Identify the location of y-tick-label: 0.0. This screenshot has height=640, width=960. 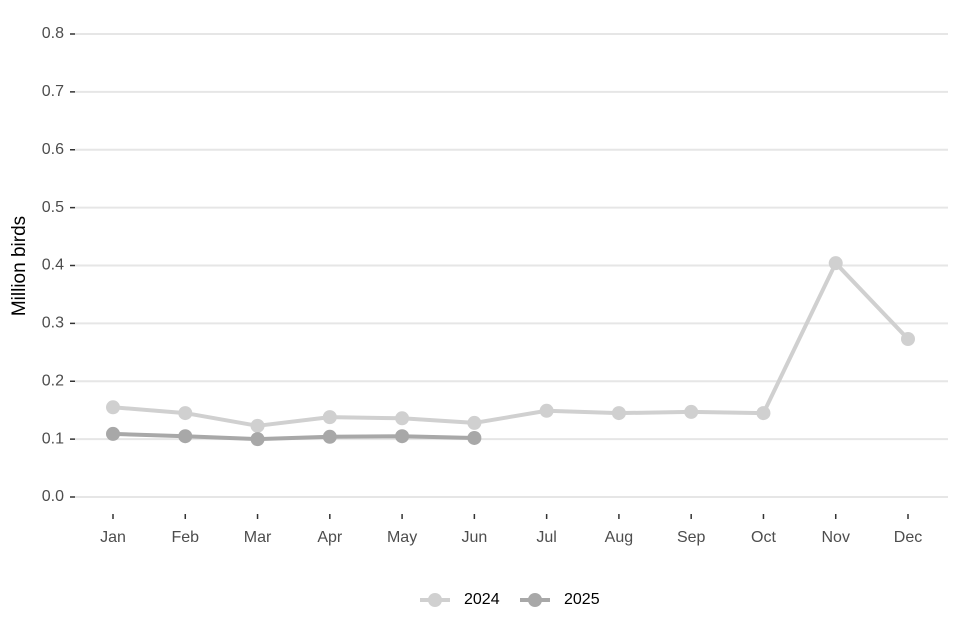
(53, 496).